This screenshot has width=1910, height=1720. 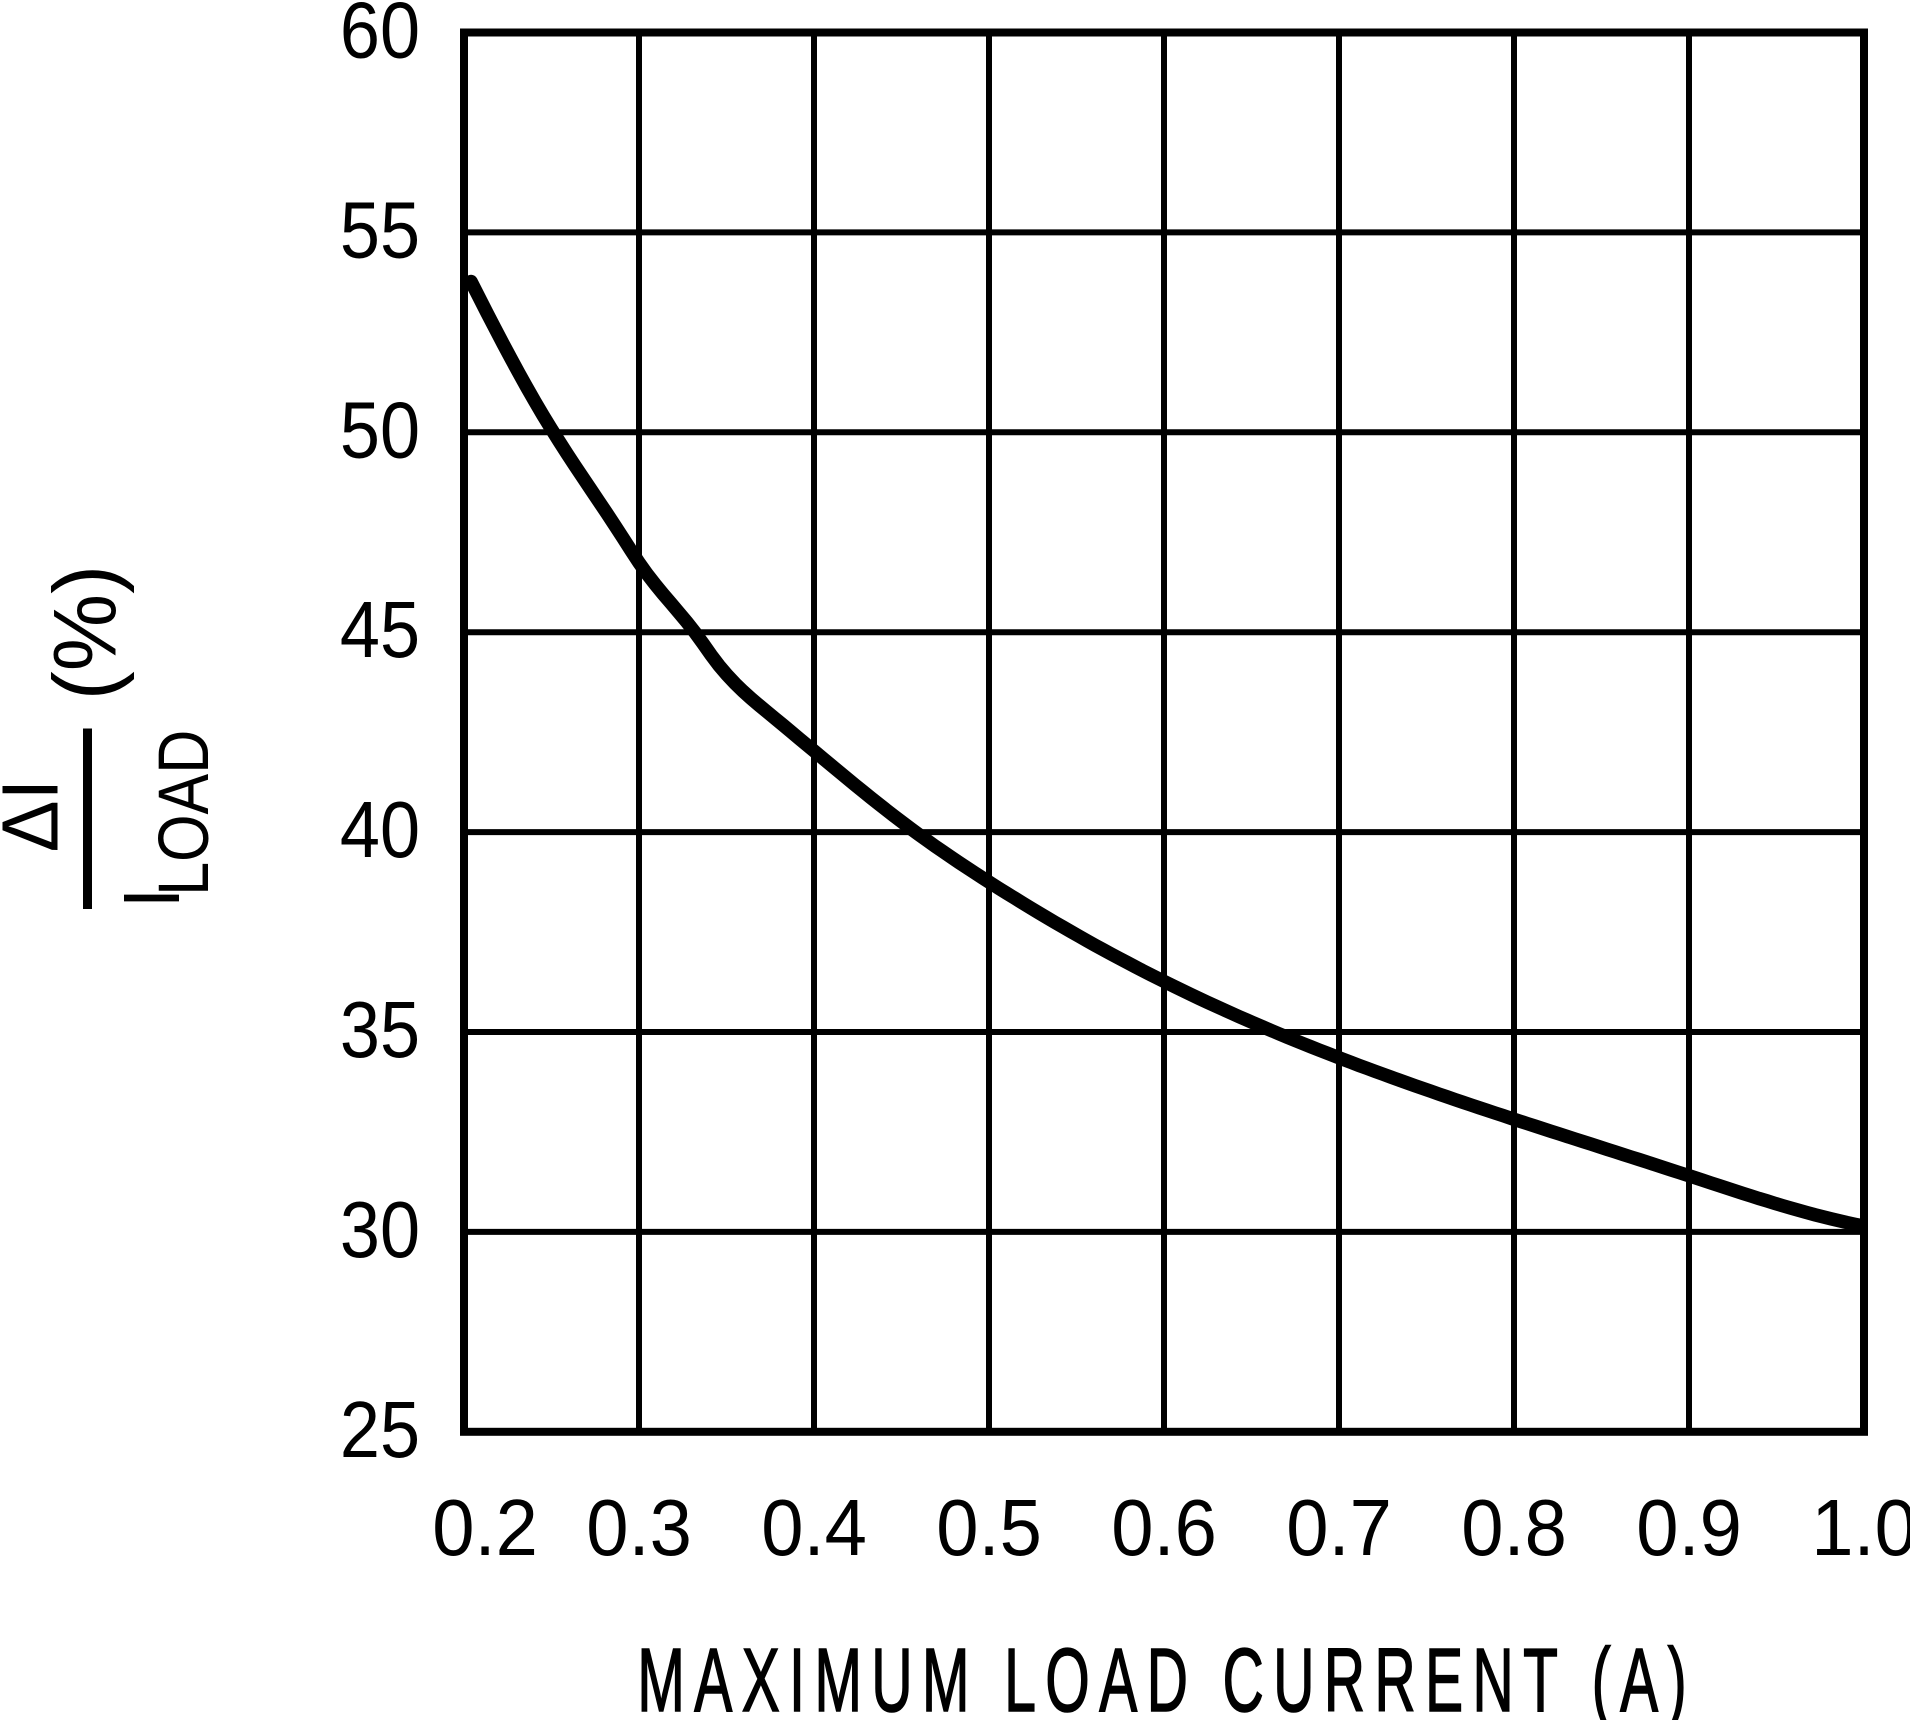 What do you see at coordinates (380, 430) in the screenshot?
I see `svg-text: 50` at bounding box center [380, 430].